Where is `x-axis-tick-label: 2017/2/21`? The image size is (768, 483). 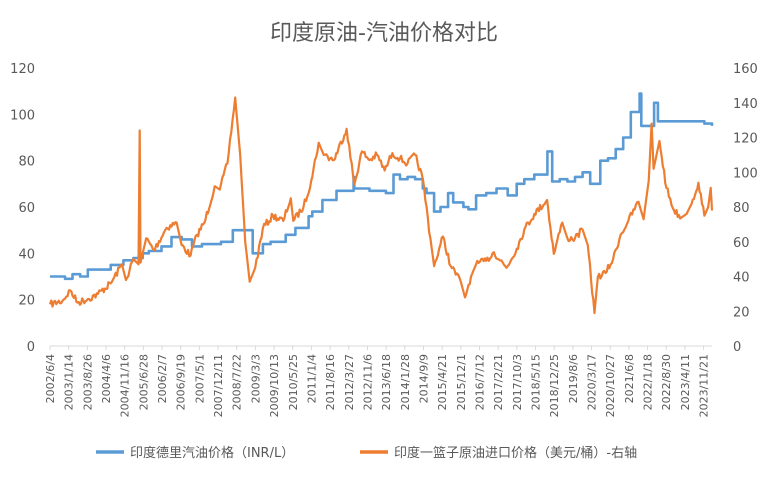
x-axis-tick-label: 2017/2/21 is located at coordinates (498, 382).